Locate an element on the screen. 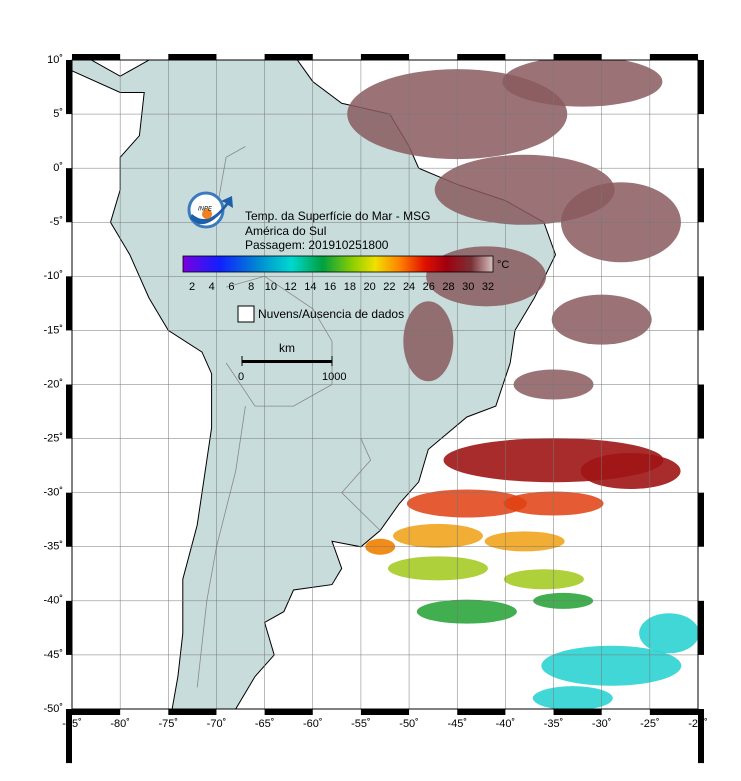  lat-label: -5˚ is located at coordinates (56, 222).